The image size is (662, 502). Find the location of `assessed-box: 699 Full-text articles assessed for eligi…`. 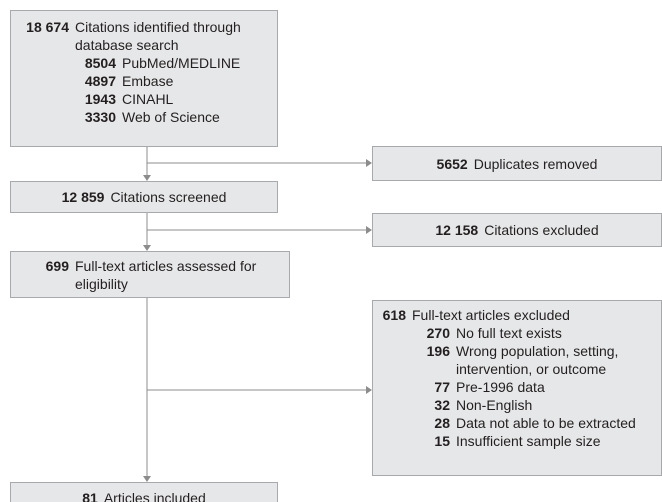

assessed-box: 699 Full-text articles assessed for eligi… is located at coordinates (150, 274).